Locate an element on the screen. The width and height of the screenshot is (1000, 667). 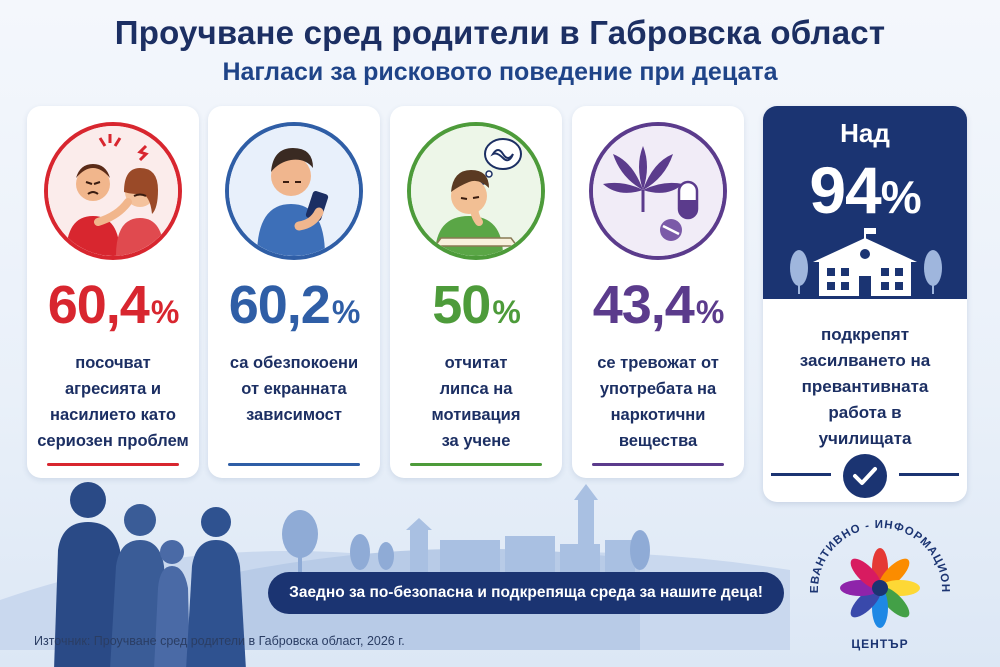
highlight-prefix: Над is located at coordinates (865, 133).